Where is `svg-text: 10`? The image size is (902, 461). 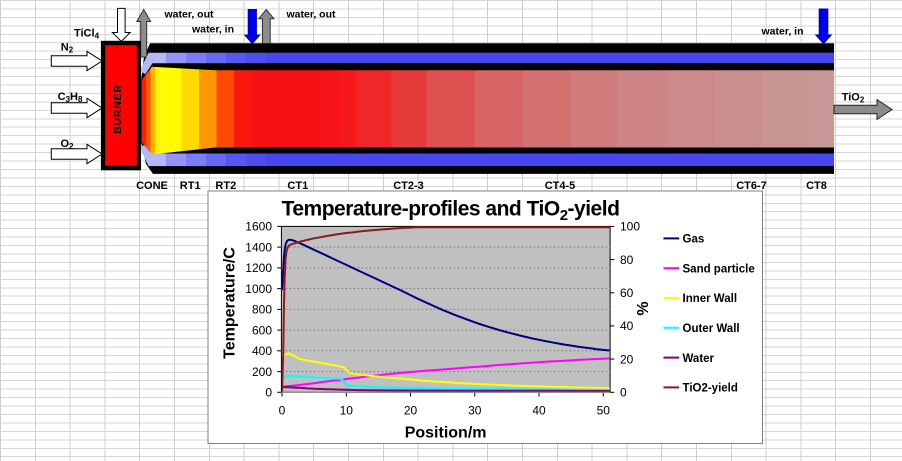
svg-text: 10 is located at coordinates (347, 411).